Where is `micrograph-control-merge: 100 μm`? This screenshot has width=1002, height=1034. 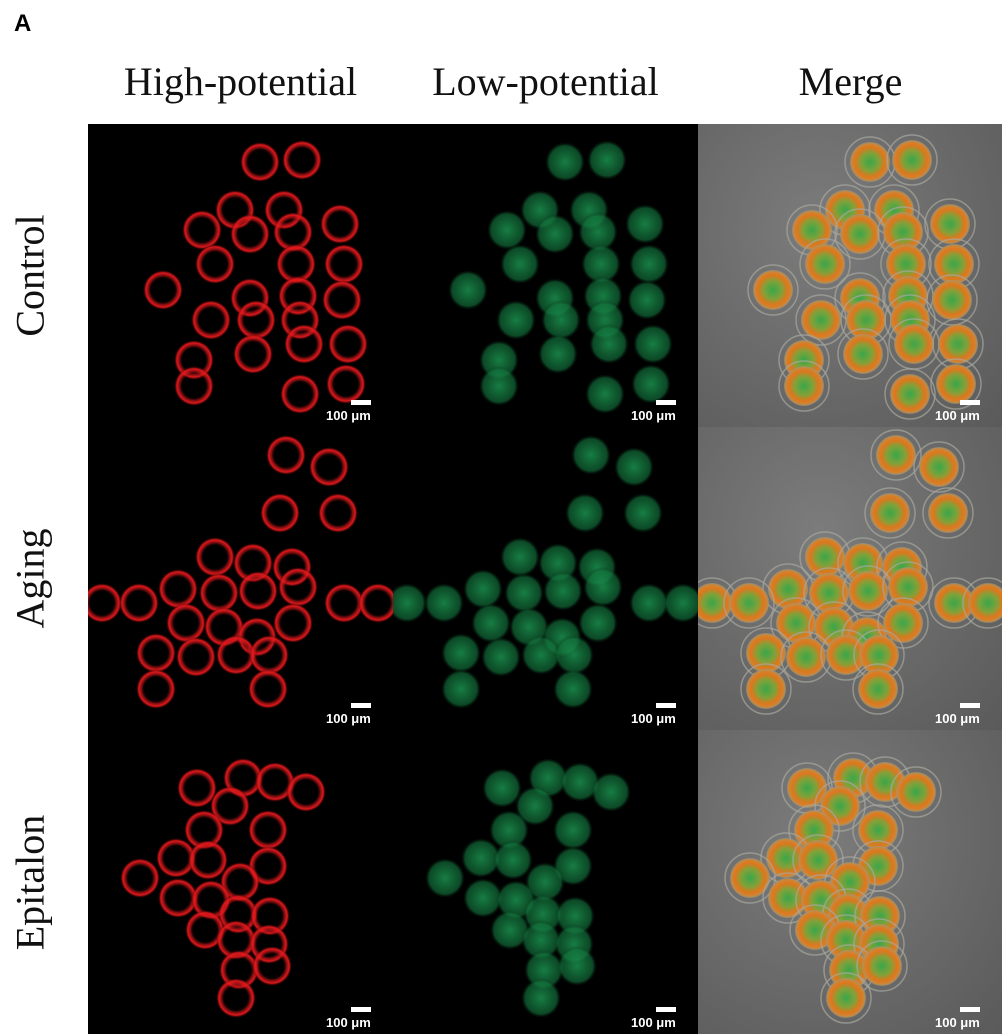 micrograph-control-merge: 100 μm is located at coordinates (850, 275).